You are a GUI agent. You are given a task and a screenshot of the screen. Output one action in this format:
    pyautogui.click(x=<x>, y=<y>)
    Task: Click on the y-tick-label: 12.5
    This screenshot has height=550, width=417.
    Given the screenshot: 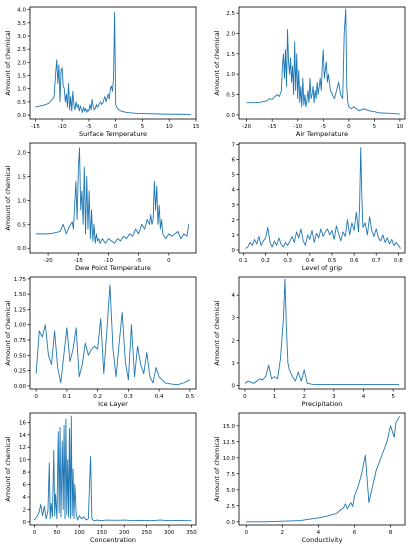 What is the action you would take?
    pyautogui.click(x=229, y=443)
    